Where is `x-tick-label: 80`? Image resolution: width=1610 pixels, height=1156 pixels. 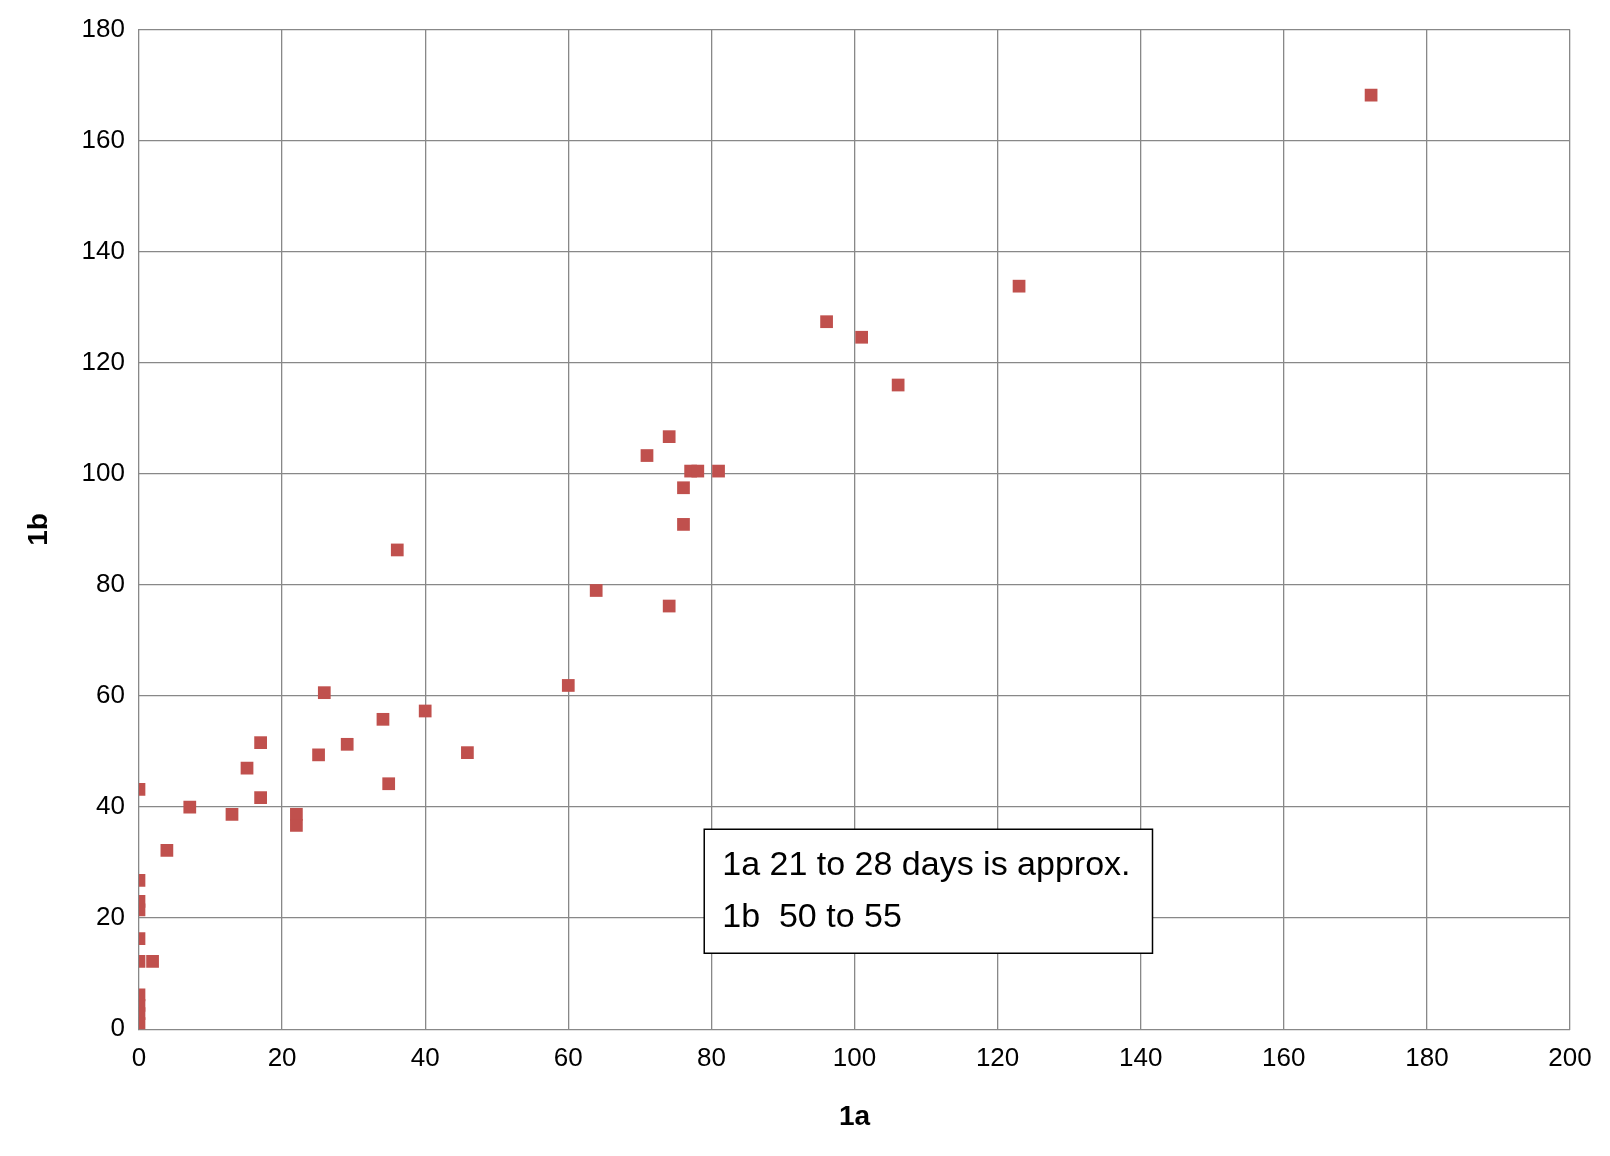
x-tick-label: 80 is located at coordinates (711, 1056).